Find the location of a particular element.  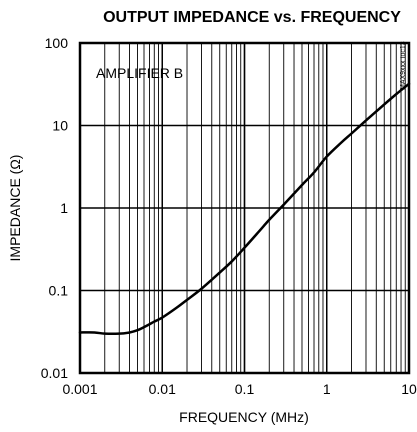

x-tick-label: 0.1 is located at coordinates (245, 389).